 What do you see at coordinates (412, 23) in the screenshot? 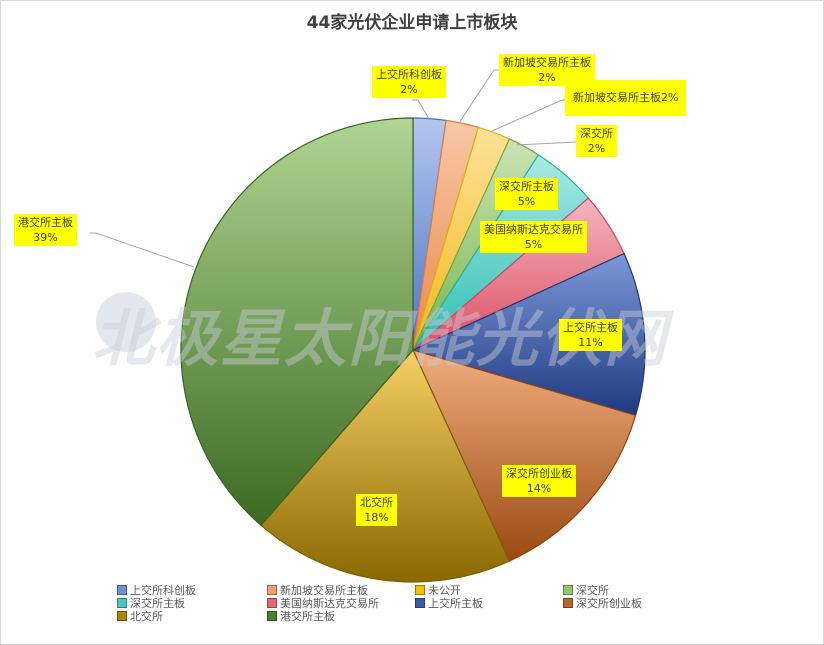
I see `chart-title: 44家光伏企业申请上市板块` at bounding box center [412, 23].